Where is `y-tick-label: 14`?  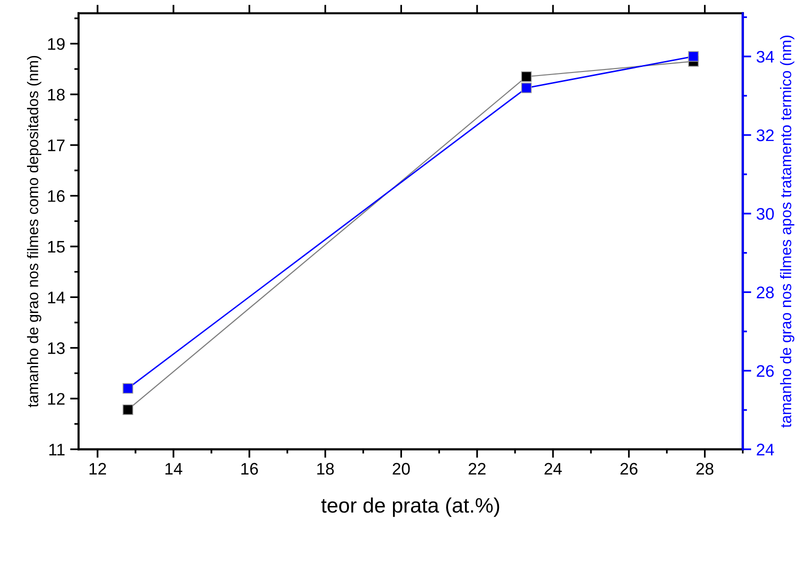
y-tick-label: 14 is located at coordinates (56, 298).